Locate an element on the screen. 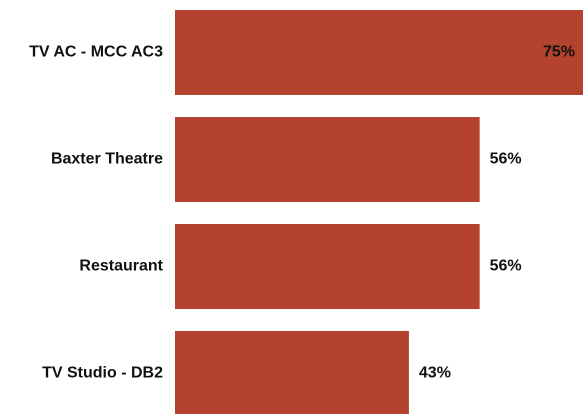  y-tick-label: Baxter Theatre is located at coordinates (107, 159).